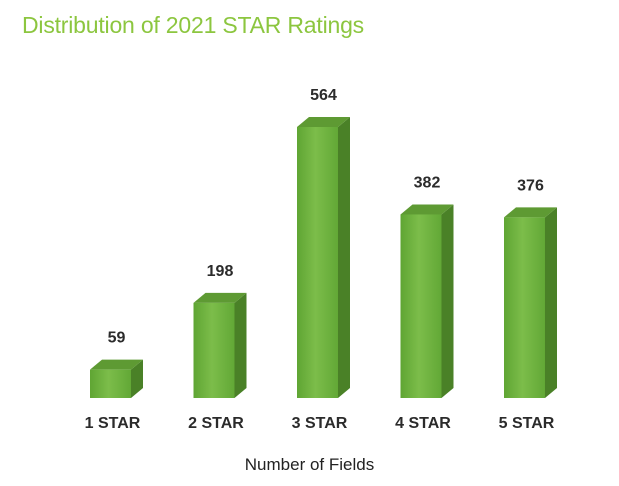 The image size is (619, 486). I want to click on data-label: 376, so click(530, 185).